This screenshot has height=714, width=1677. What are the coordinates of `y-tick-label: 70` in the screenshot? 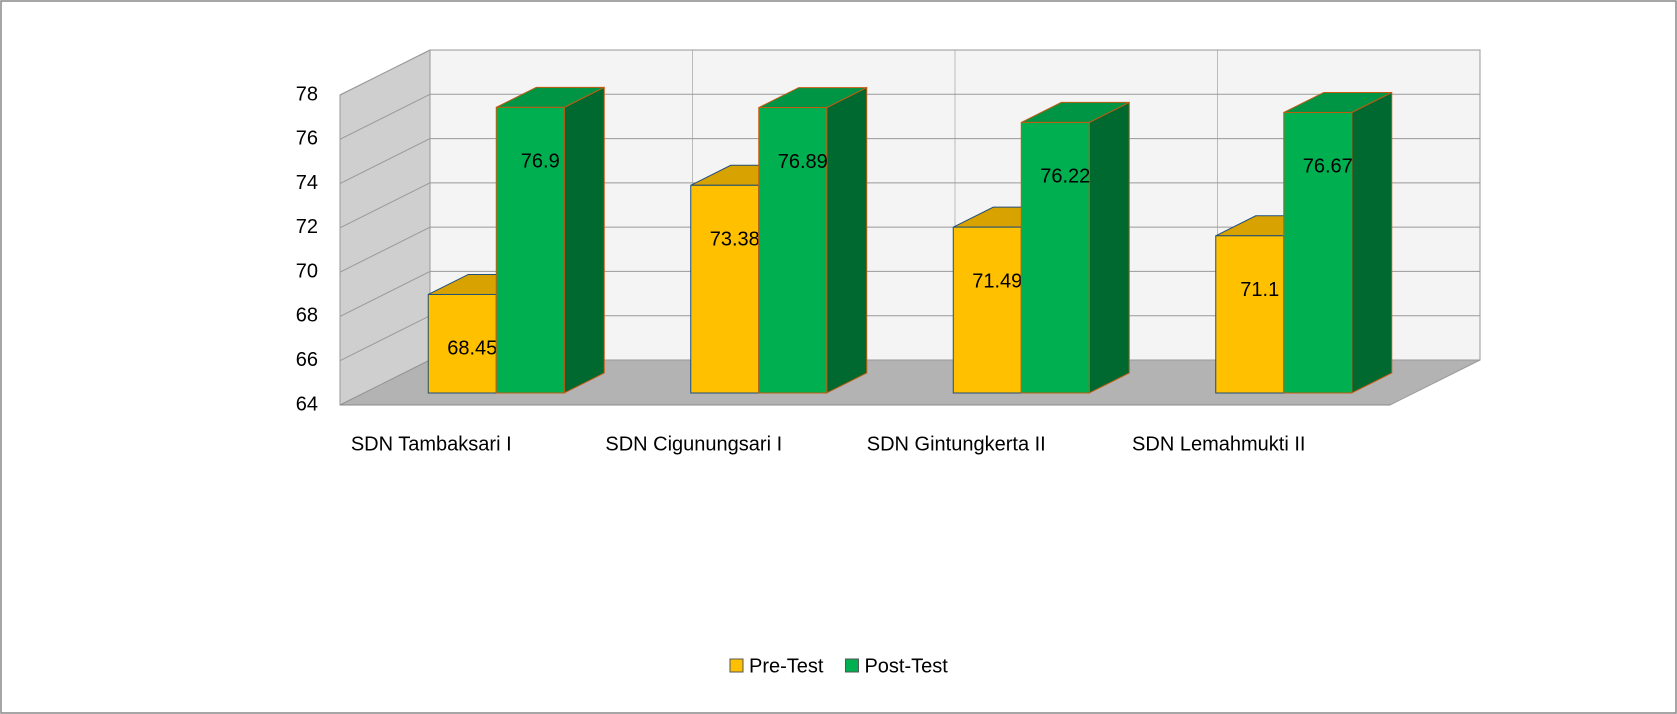 It's located at (307, 271).